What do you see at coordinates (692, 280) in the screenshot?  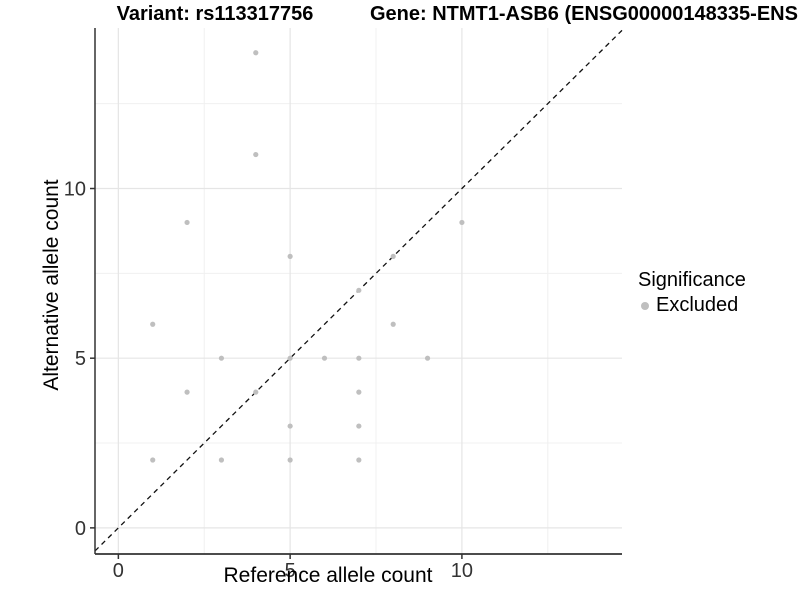 I see `legend-title: Significance` at bounding box center [692, 280].